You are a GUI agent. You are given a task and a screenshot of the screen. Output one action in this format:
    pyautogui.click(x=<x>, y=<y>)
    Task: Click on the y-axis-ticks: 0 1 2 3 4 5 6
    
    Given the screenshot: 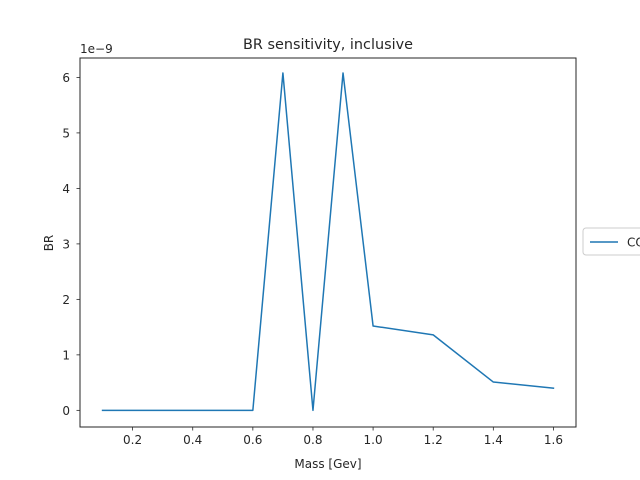 What is the action you would take?
    pyautogui.click(x=71, y=244)
    